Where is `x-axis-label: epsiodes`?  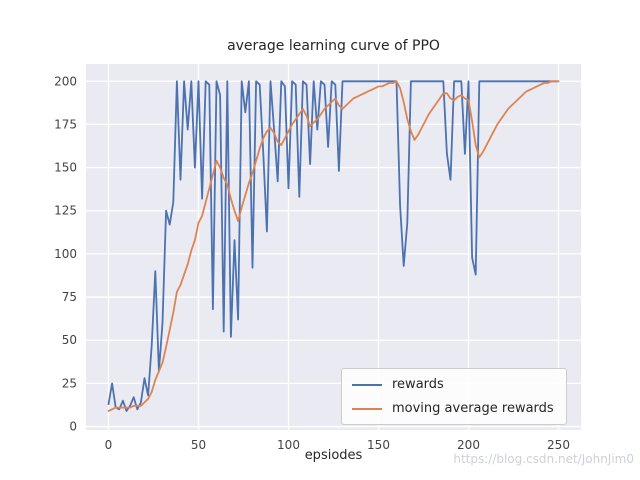
x-axis-label: epsiodes is located at coordinates (333, 455).